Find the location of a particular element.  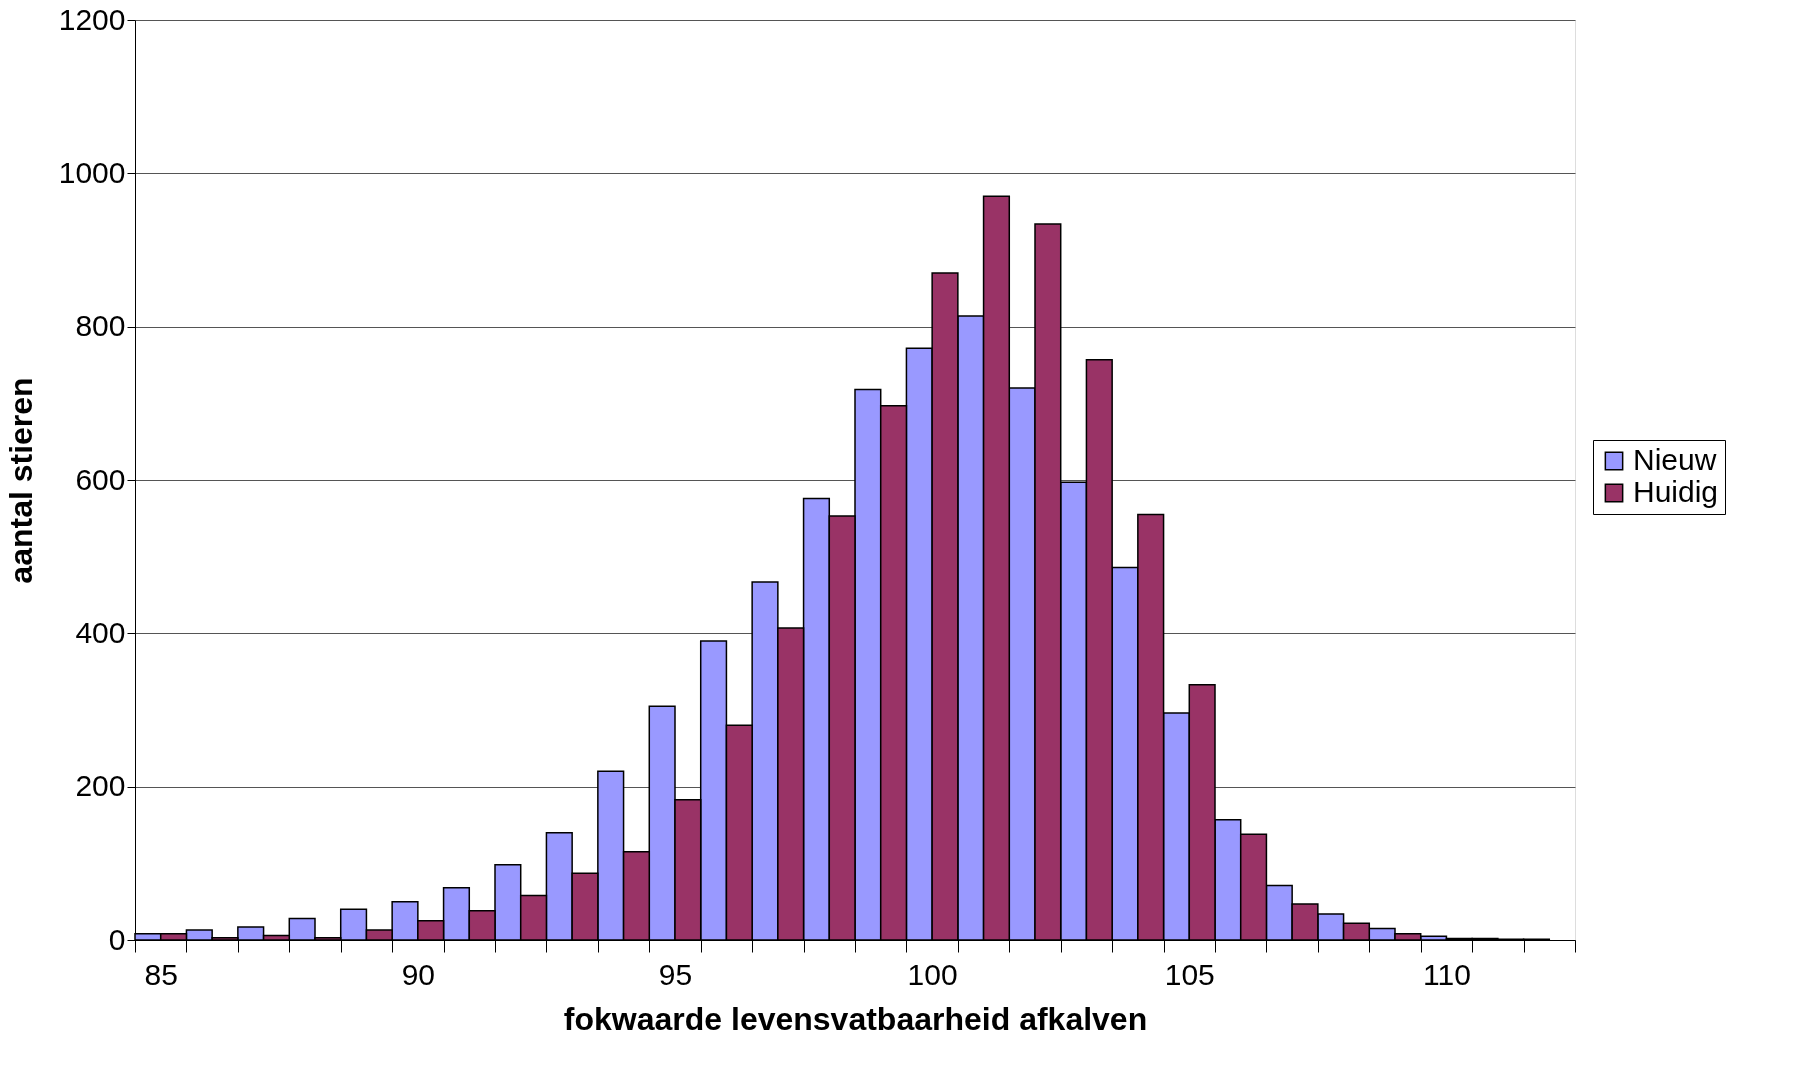

y-axis-title: aantal stieren is located at coordinates (20, 480).